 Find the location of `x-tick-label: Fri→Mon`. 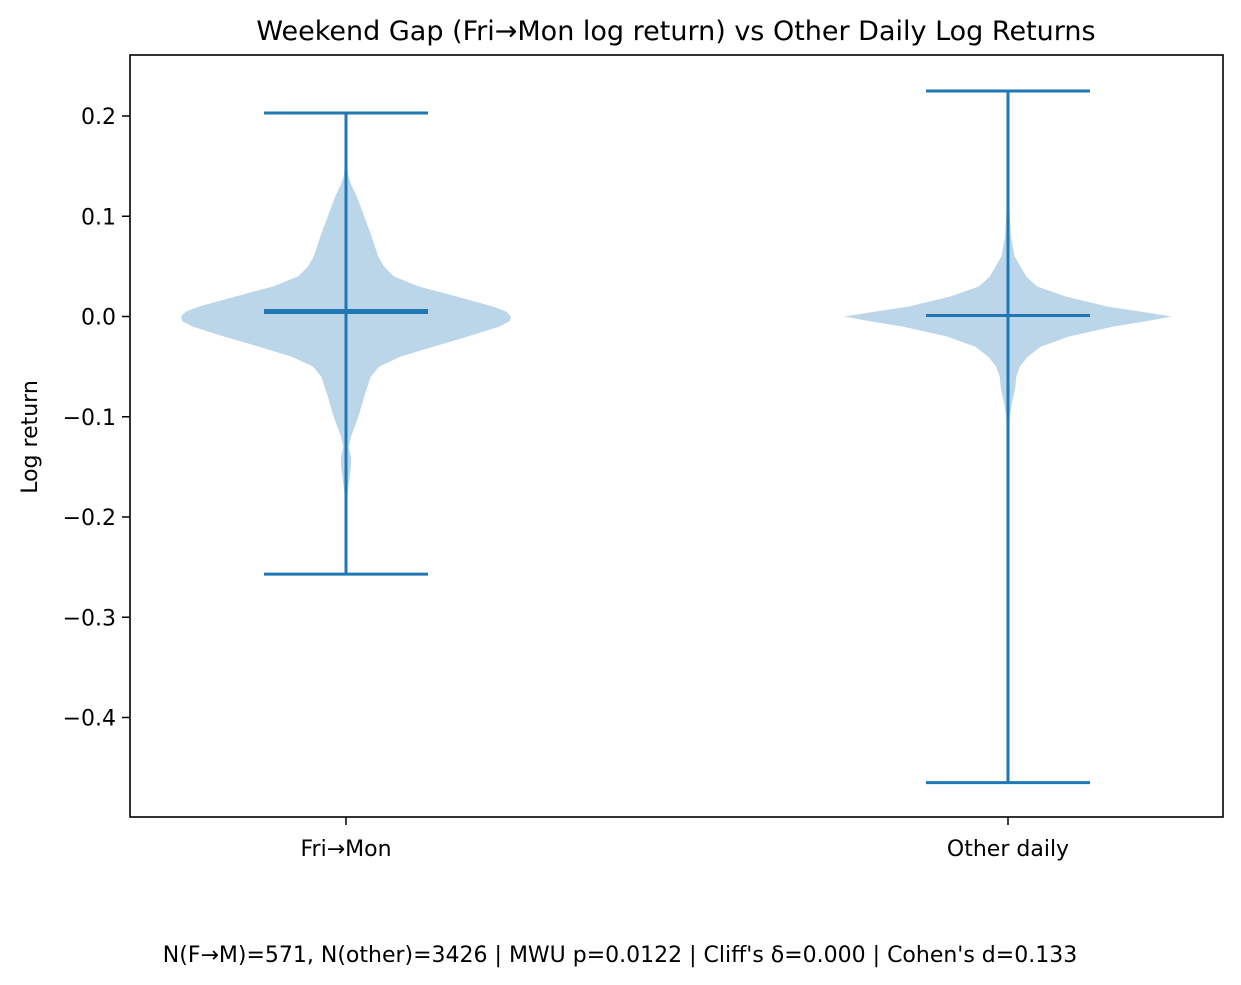

x-tick-label: Fri→Mon is located at coordinates (345, 849).